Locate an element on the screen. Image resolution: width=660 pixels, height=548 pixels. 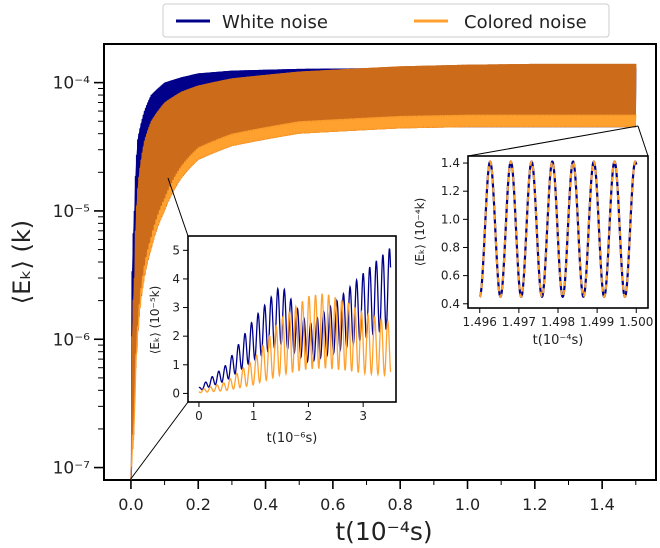
main-x-axis-label: t(10⁻⁴s) is located at coordinates (383, 531).